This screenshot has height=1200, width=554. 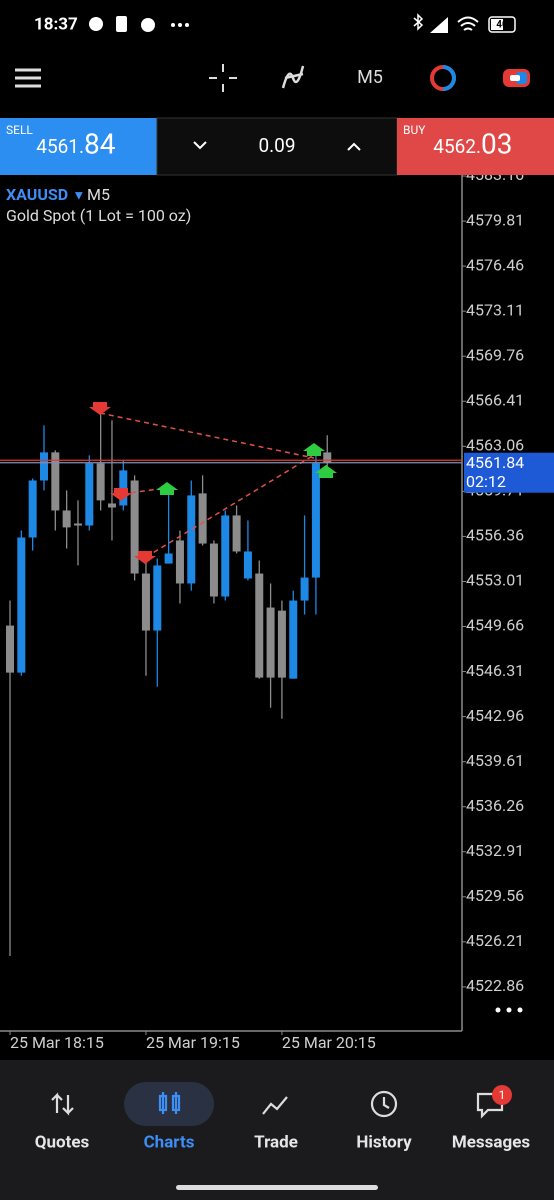 What do you see at coordinates (276, 1142) in the screenshot?
I see `nav-label: Trade` at bounding box center [276, 1142].